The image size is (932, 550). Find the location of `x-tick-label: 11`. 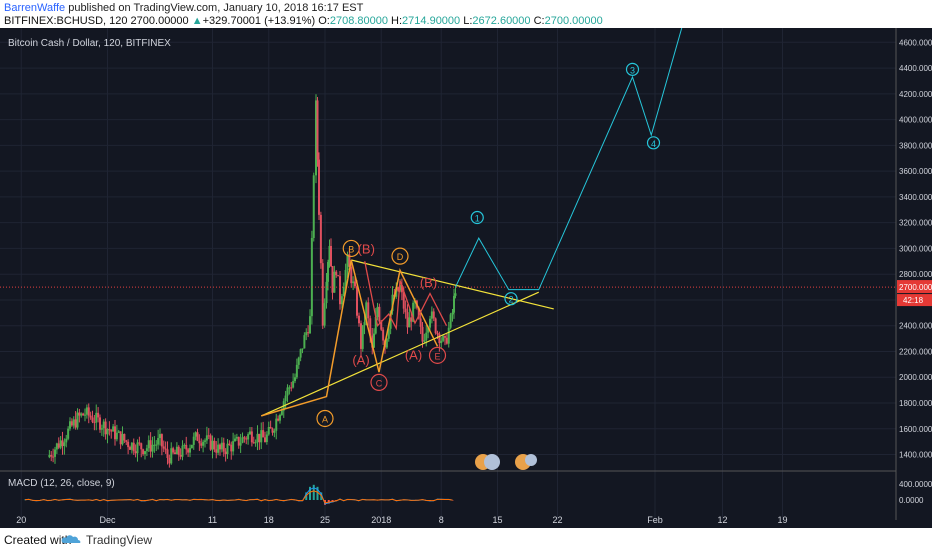

x-tick-label: 11 is located at coordinates (212, 520).